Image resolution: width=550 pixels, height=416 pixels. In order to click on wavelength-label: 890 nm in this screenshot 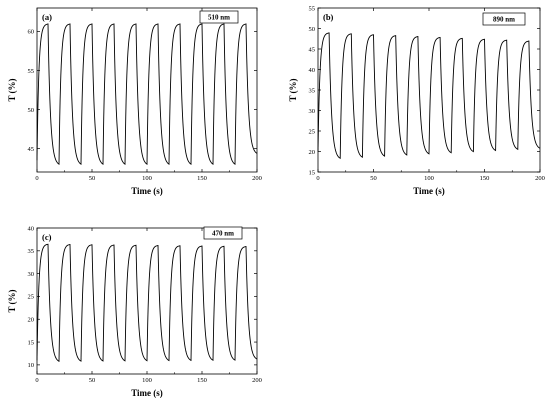, I will do `click(504, 20)`.